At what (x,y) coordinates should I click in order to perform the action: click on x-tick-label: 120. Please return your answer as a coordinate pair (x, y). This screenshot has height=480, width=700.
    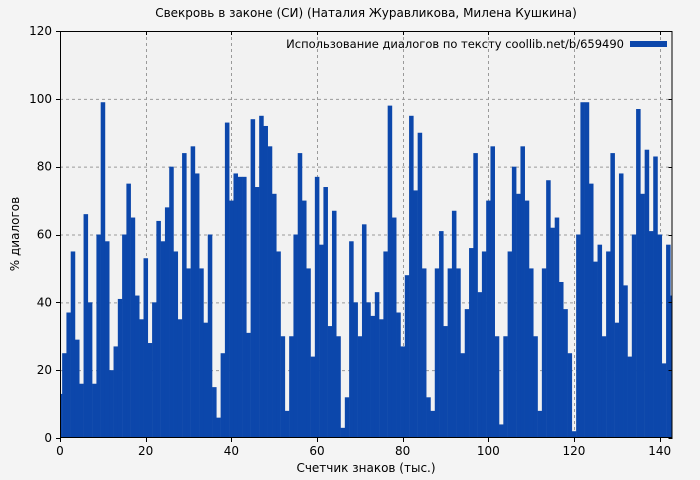
    Looking at the image, I should click on (574, 451).